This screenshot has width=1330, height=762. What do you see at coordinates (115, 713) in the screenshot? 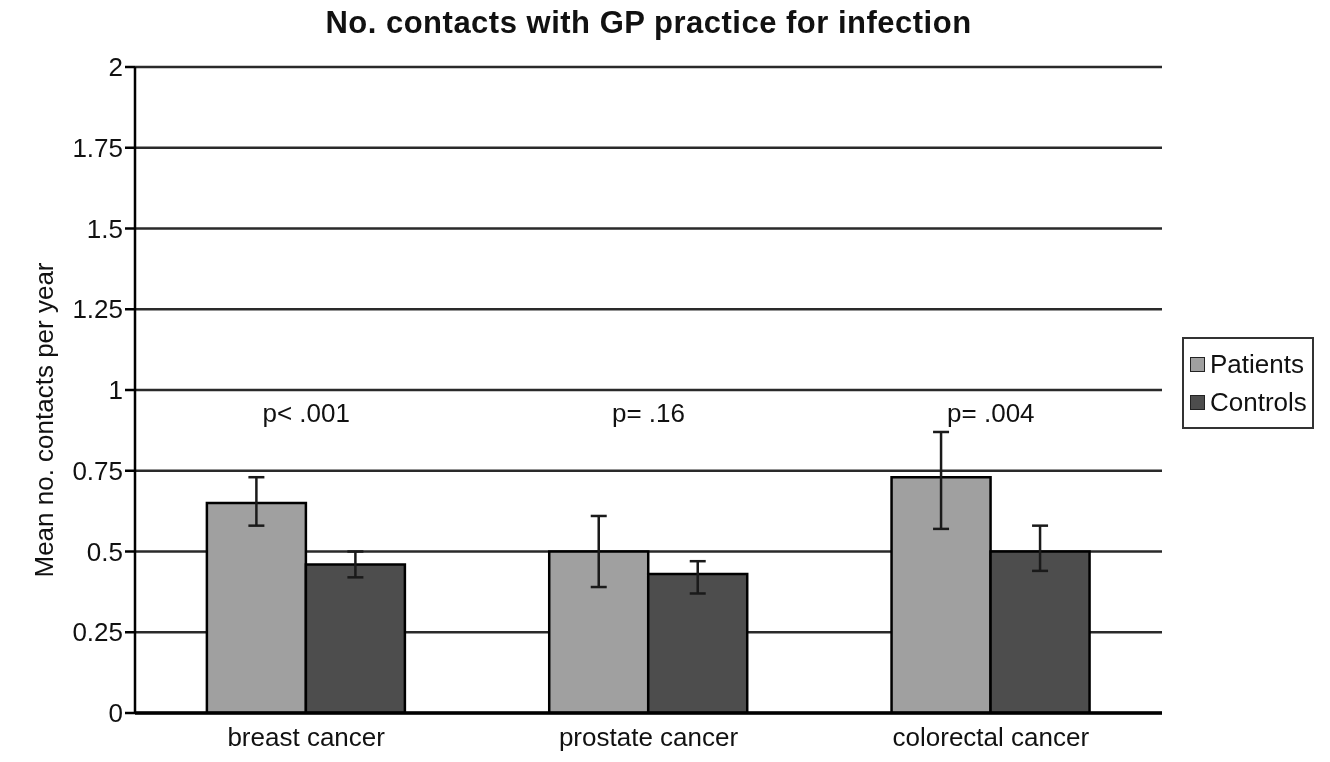
I see `y-tick-label: 0` at bounding box center [115, 713].